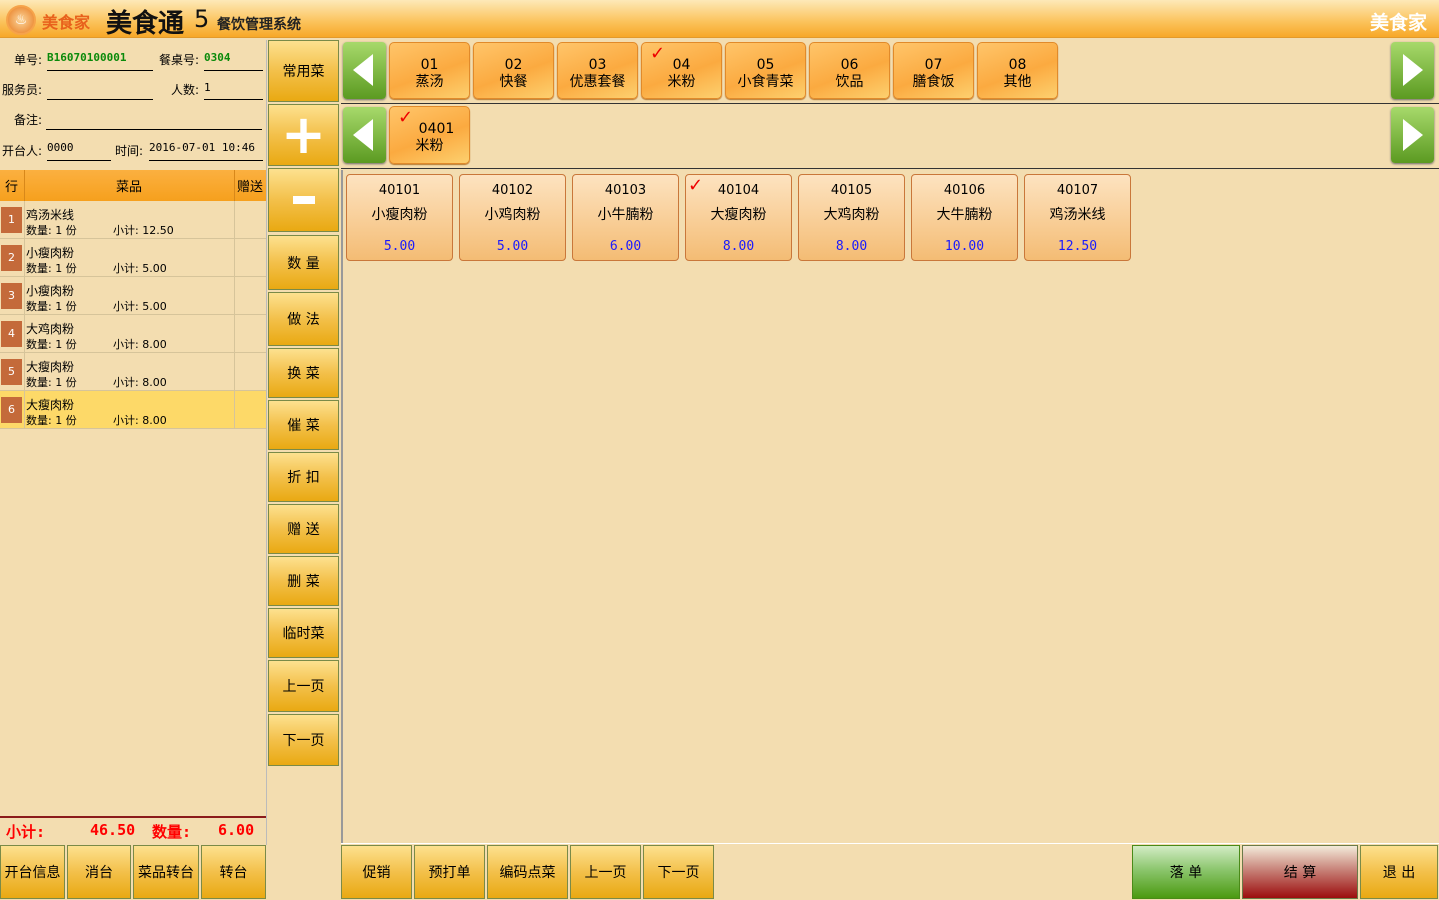 Image resolution: width=1439 pixels, height=900 pixels. I want to click on dish-code: 40101, so click(399, 190).